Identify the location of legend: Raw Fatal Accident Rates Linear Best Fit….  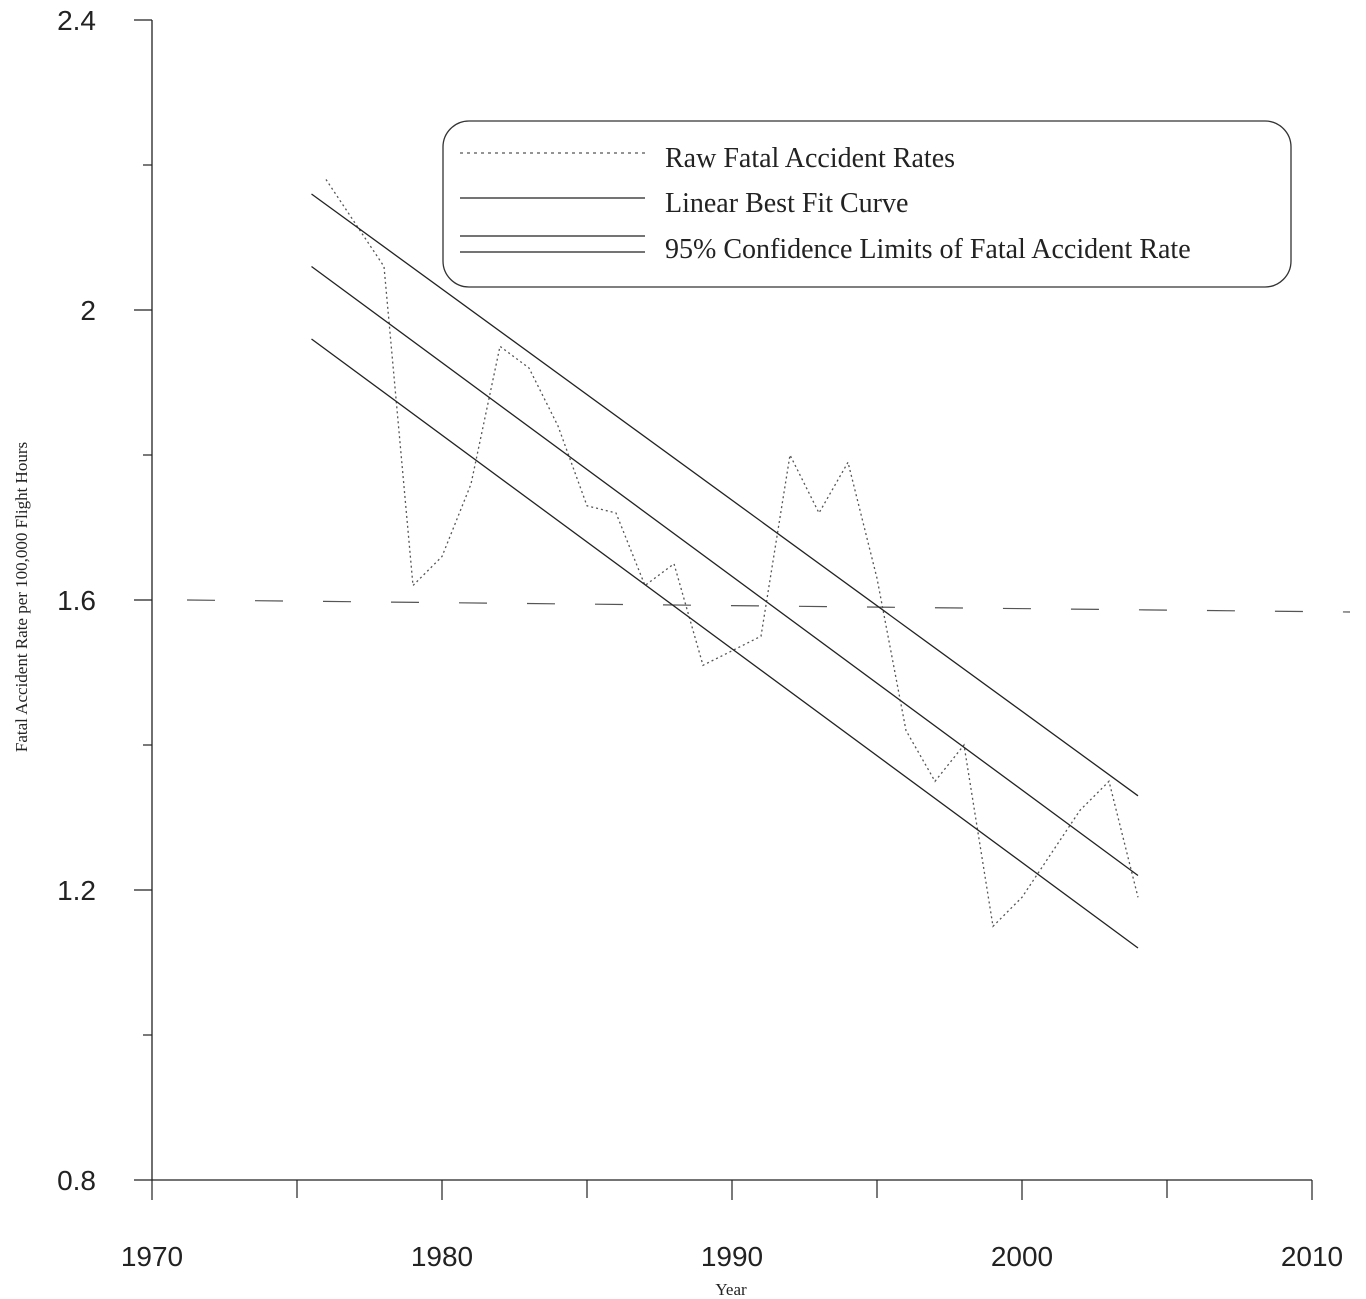
(867, 204).